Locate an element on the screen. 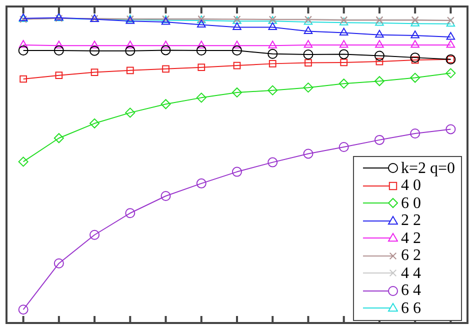  legend-label: 6 4 is located at coordinates (410, 291).